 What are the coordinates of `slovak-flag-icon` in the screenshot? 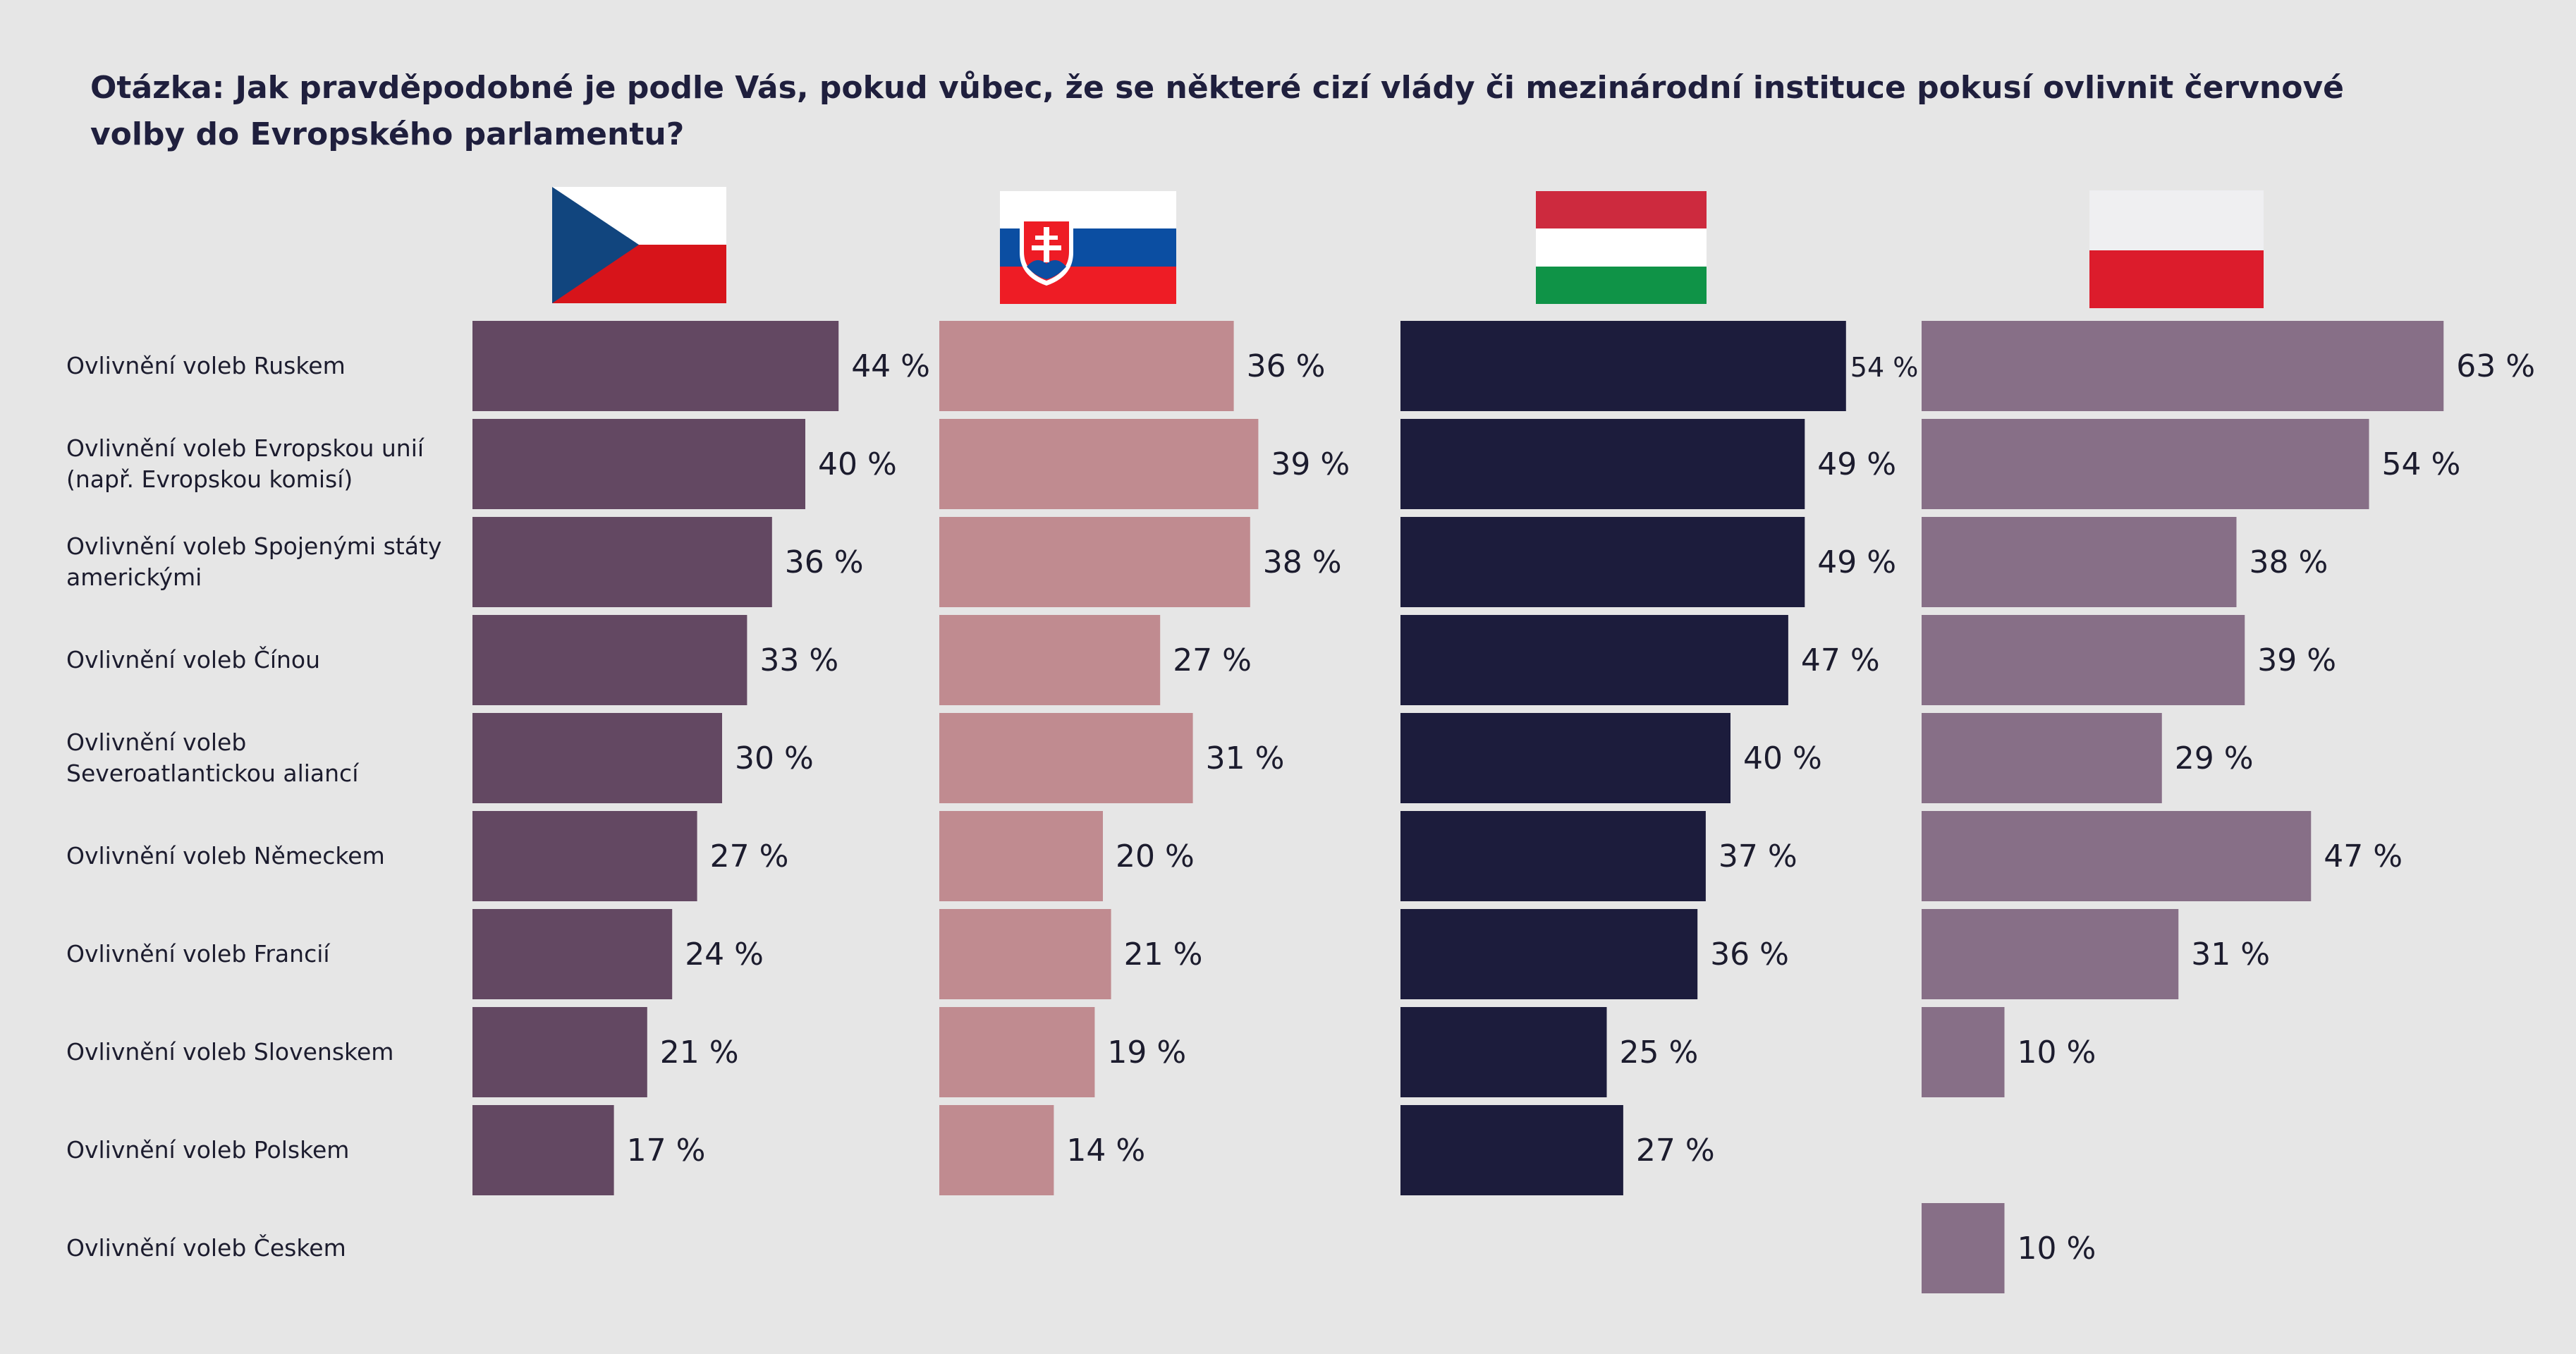 It's located at (1088, 247).